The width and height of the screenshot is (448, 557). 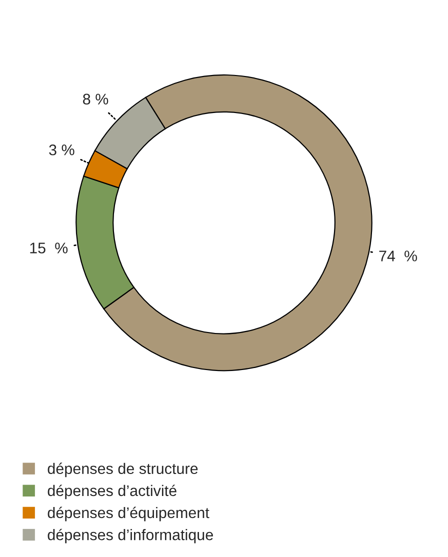 What do you see at coordinates (112, 492) in the screenshot?
I see `legend-label: dépenses d’activité` at bounding box center [112, 492].